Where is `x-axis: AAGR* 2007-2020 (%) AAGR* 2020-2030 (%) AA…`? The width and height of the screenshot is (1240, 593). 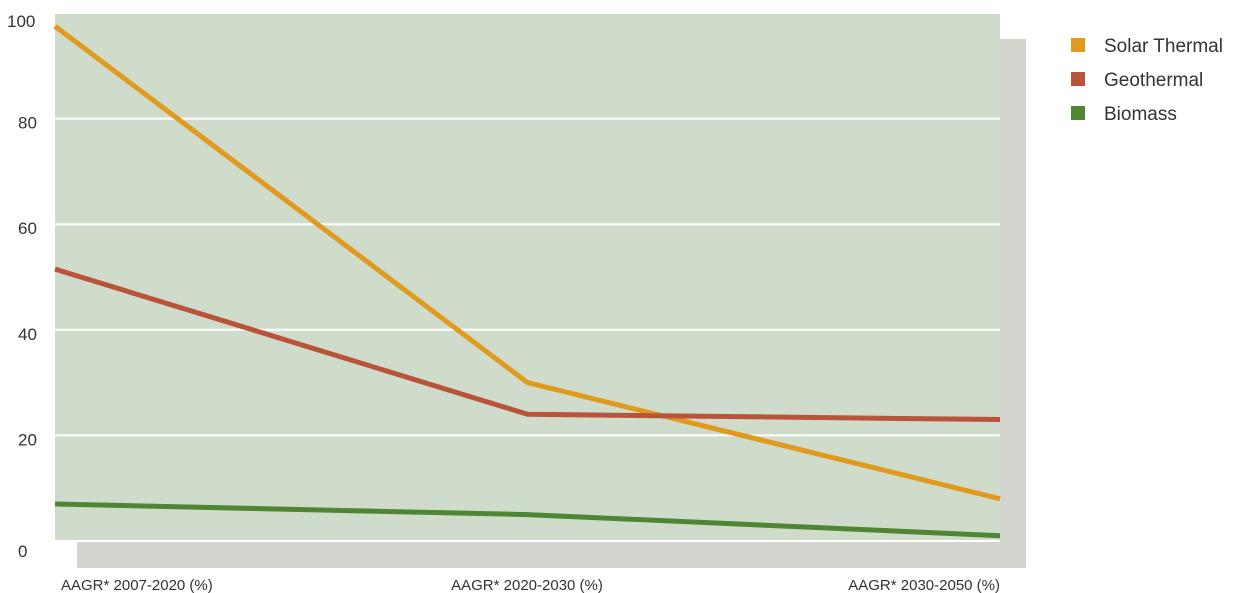 x-axis: AAGR* 2007-2020 (%) AAGR* 2020-2030 (%) AA… is located at coordinates (530, 585).